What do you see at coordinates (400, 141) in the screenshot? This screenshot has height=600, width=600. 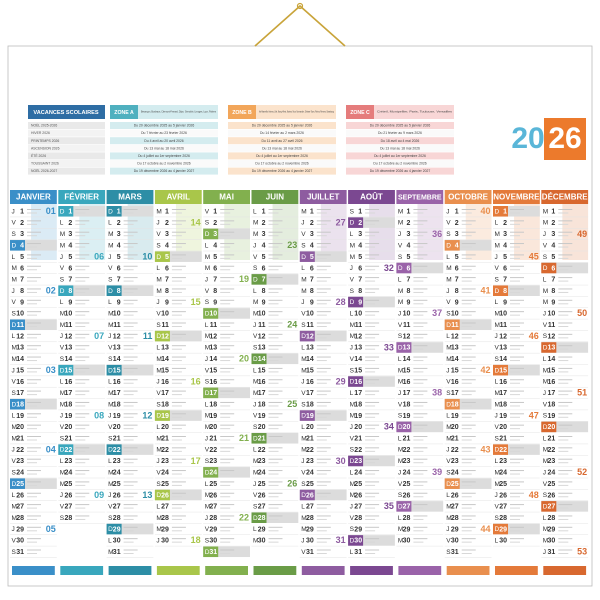 I see `zone-date: Du 18 avril au 4 mai 2026` at bounding box center [400, 141].